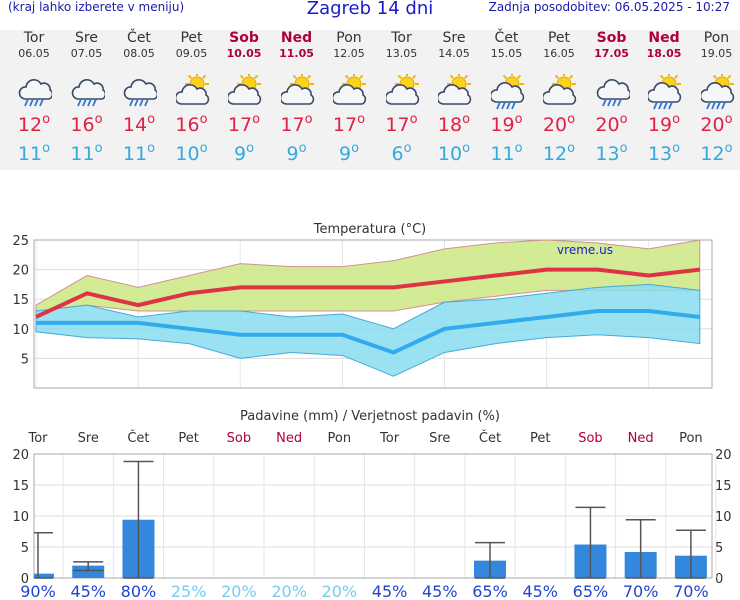 Image resolution: width=740 pixels, height=600 pixels. Describe the element at coordinates (454, 124) in the screenshot. I see `temp-max: 18o` at that location.